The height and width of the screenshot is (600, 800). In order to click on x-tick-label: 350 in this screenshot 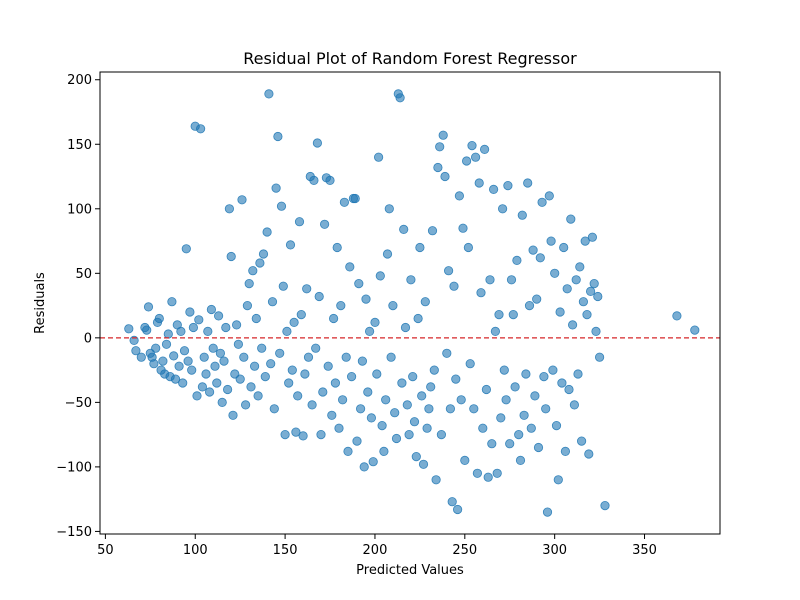, I will do `click(644, 550)`.